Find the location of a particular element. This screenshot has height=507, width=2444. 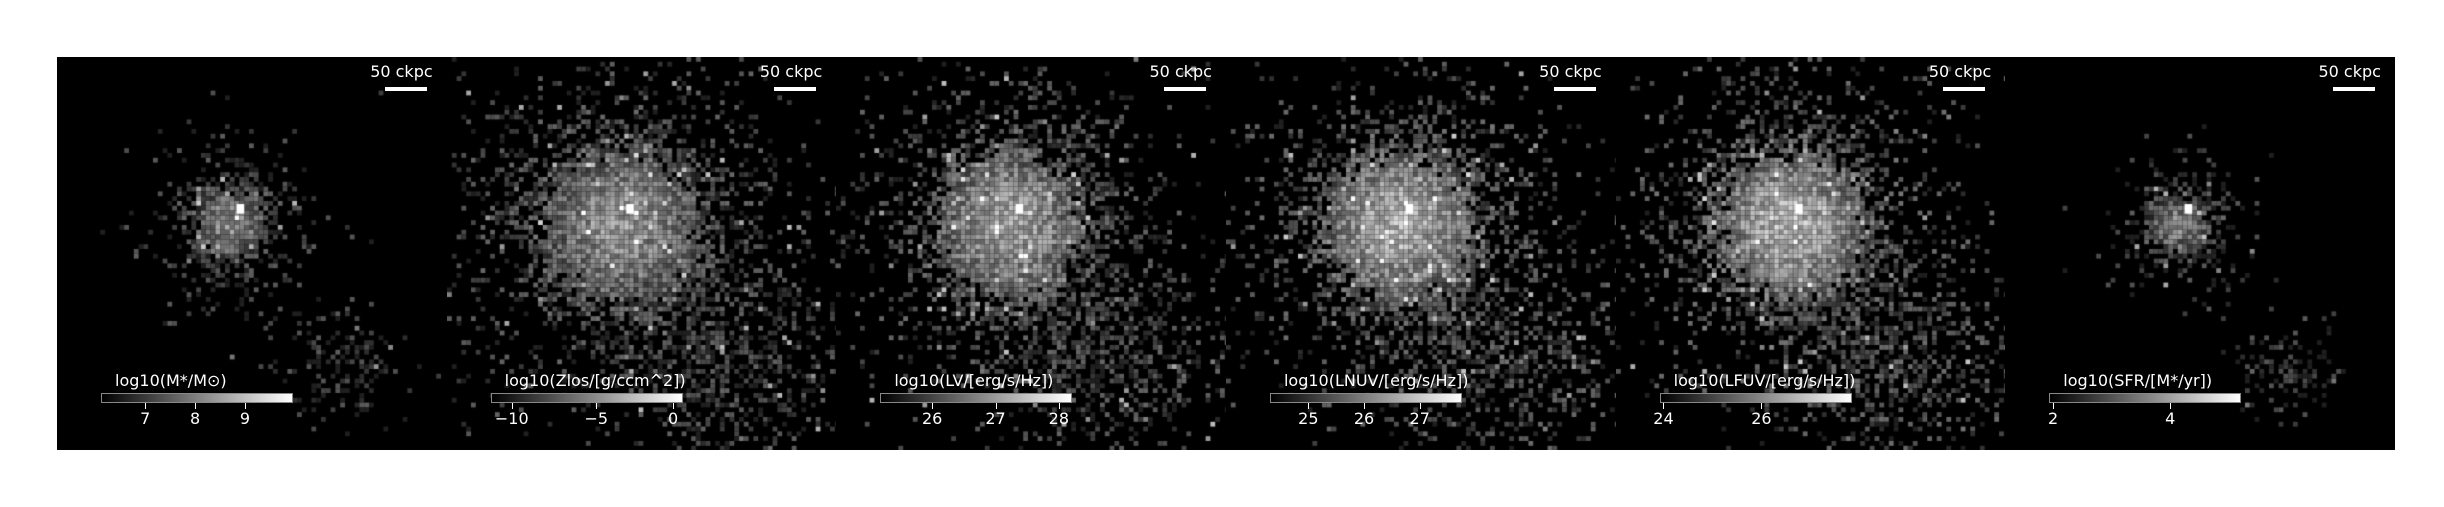

colorbar-tick-label: 28 is located at coordinates (1059, 418).